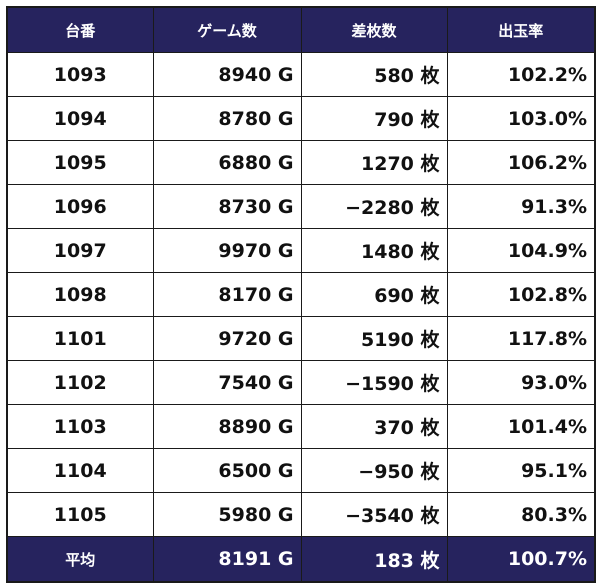 The image size is (600, 588). What do you see at coordinates (227, 118) in the screenshot?
I see `cell-game-count: 8780 G` at bounding box center [227, 118].